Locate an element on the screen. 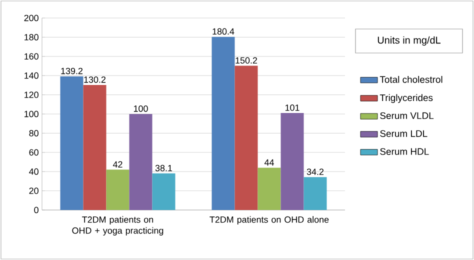  text: Units in mg/dL is located at coordinates (409, 41).